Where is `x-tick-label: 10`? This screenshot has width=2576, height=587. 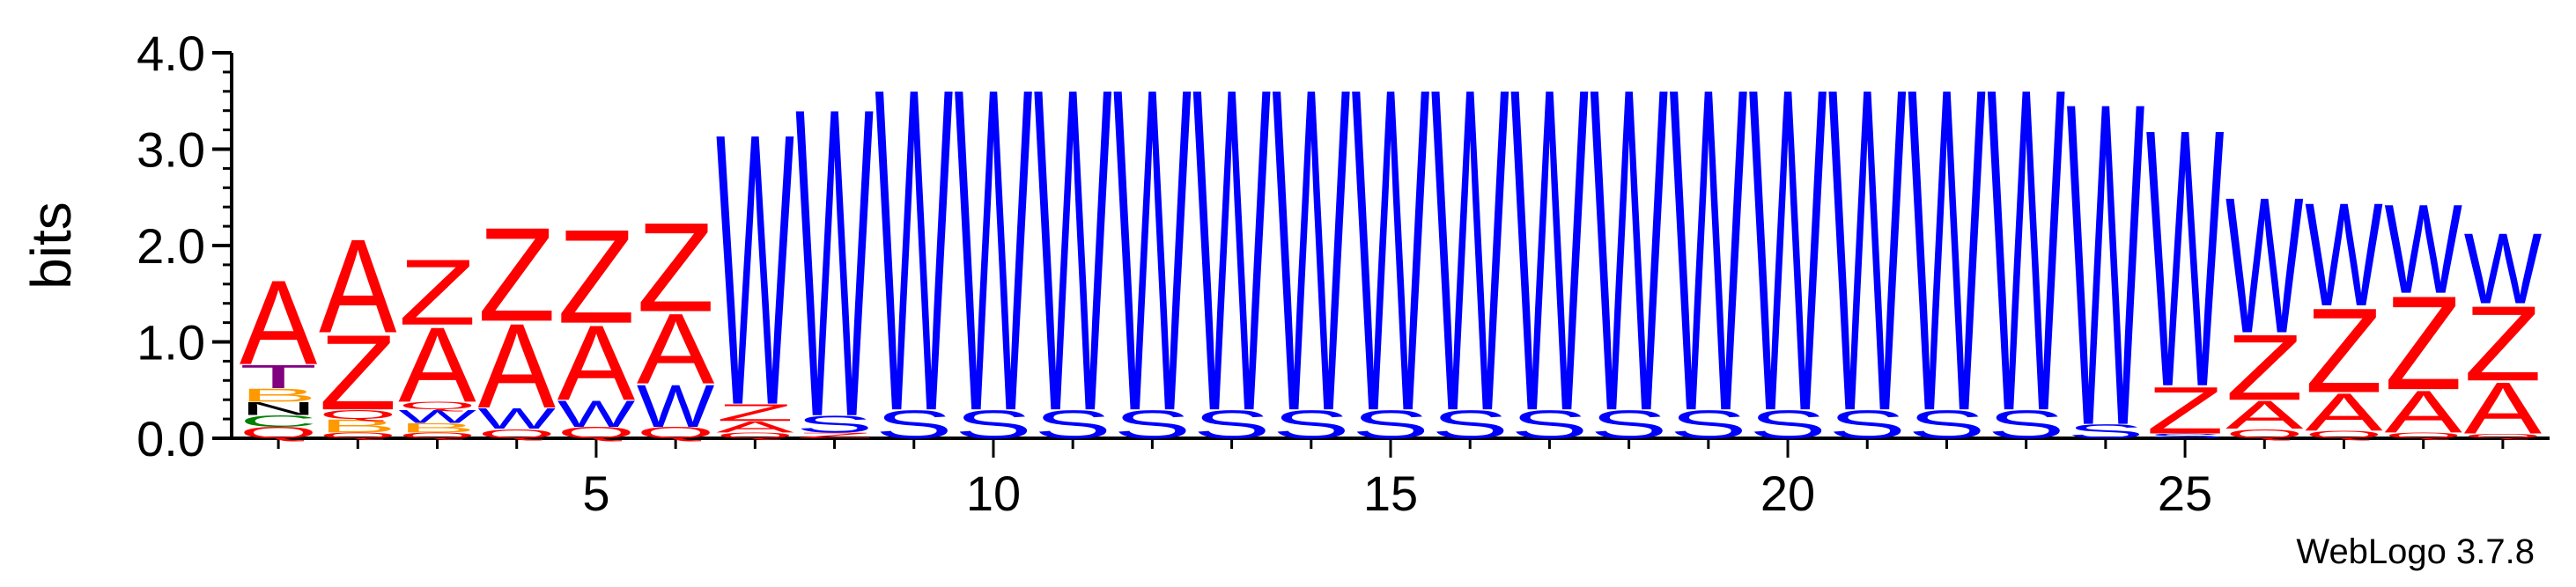
x-tick-label: 10 is located at coordinates (993, 493).